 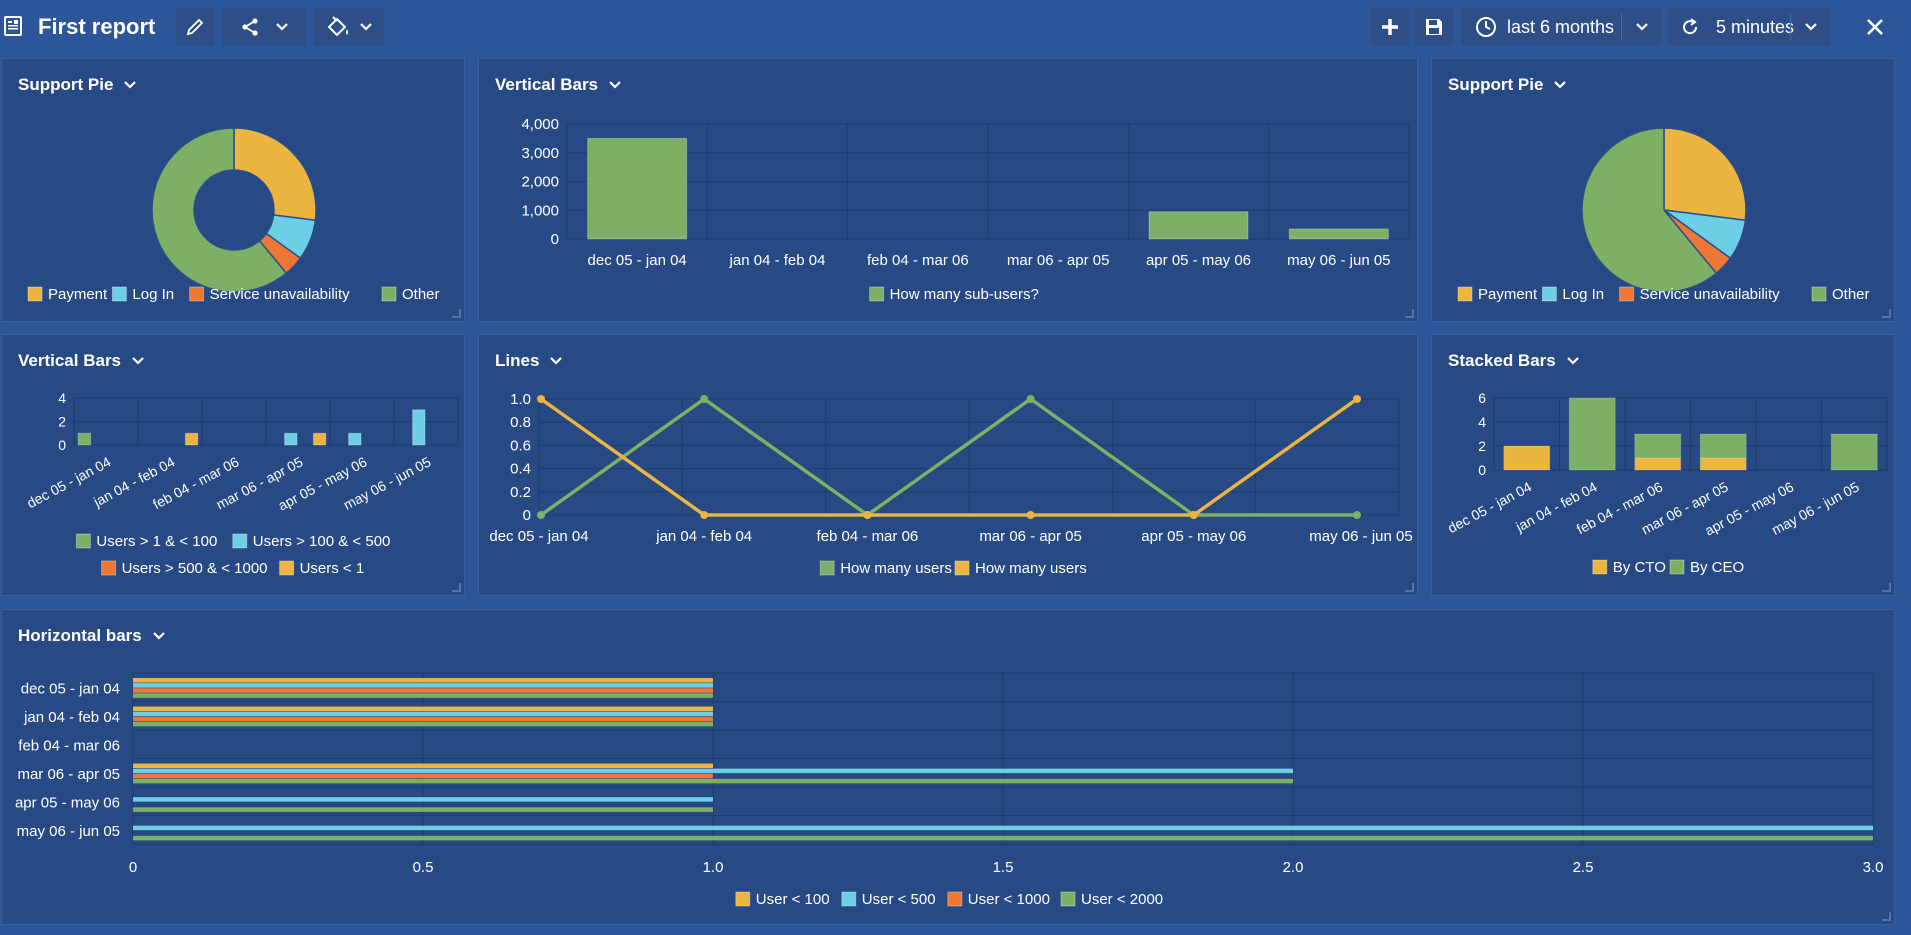 What do you see at coordinates (1639, 567) in the screenshot?
I see `legend-label: By CTO` at bounding box center [1639, 567].